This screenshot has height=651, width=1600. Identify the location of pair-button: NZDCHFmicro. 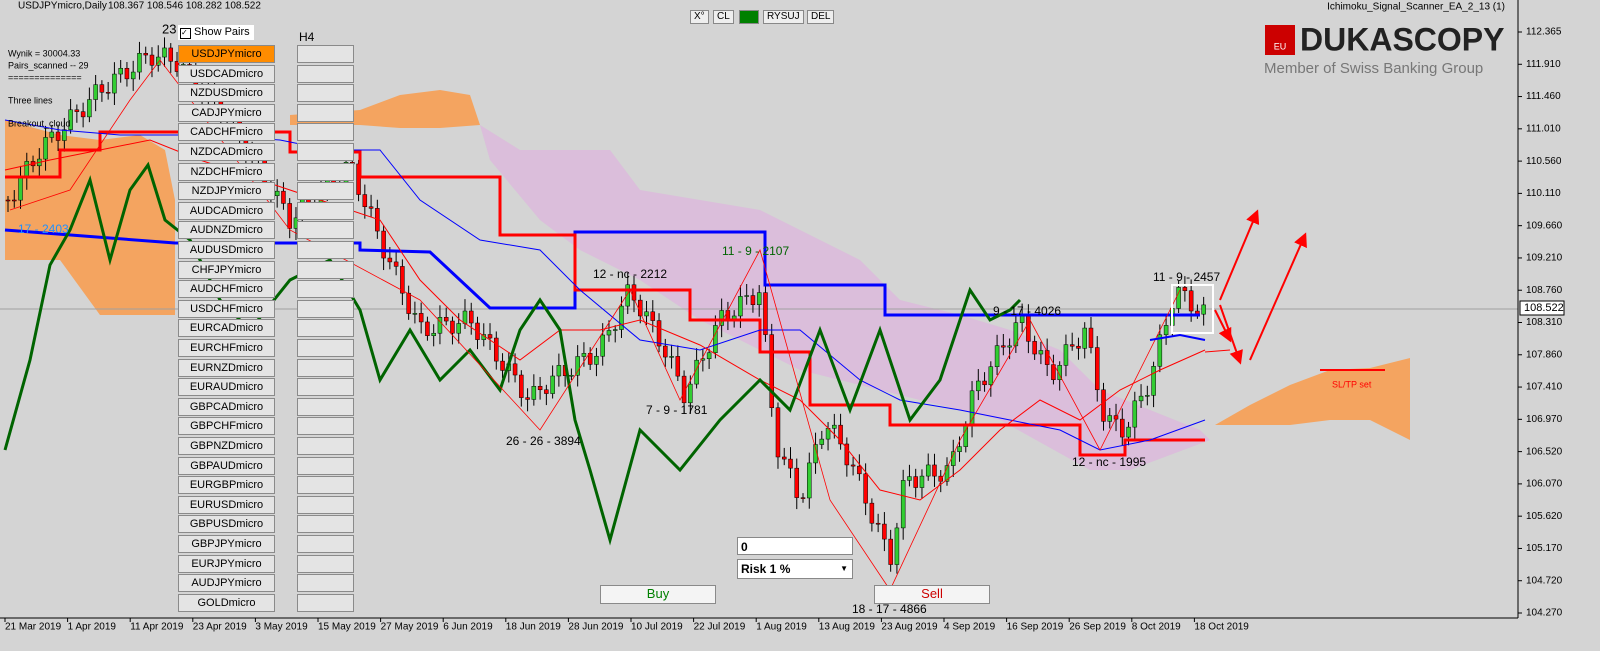
(226, 171).